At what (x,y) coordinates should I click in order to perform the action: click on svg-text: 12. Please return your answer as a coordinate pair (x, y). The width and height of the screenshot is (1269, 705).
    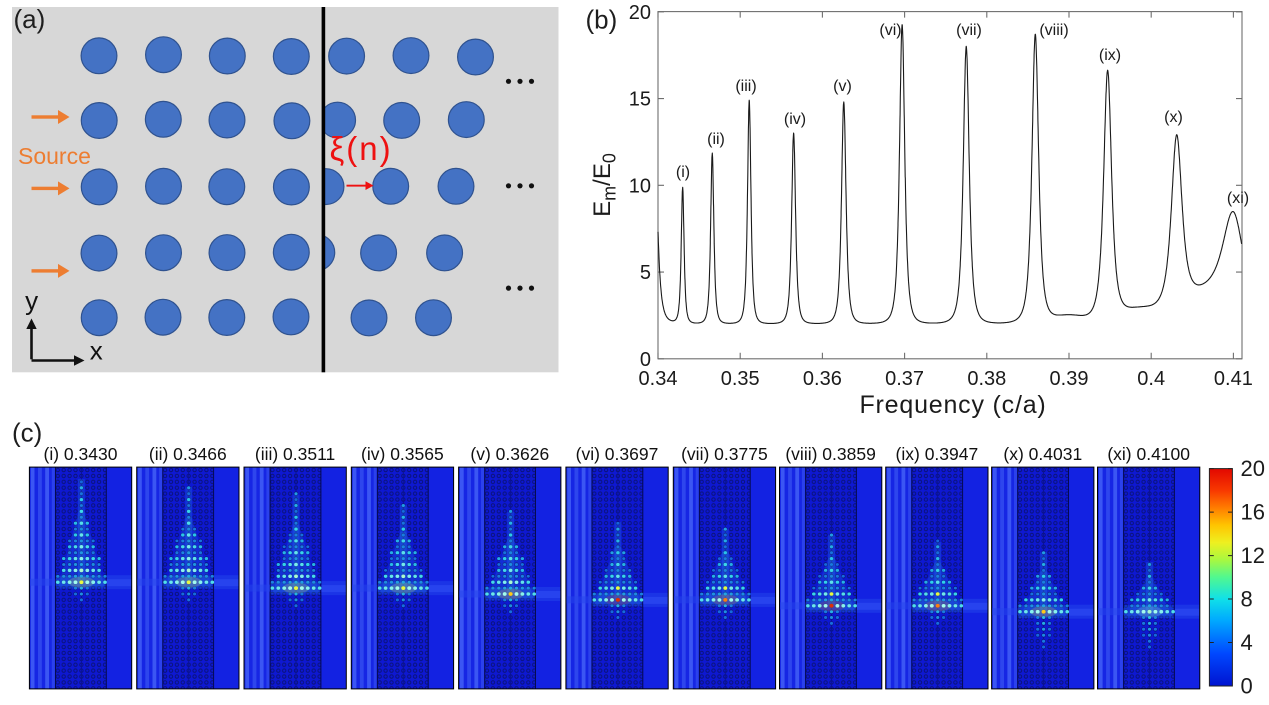
    Looking at the image, I should click on (1253, 555).